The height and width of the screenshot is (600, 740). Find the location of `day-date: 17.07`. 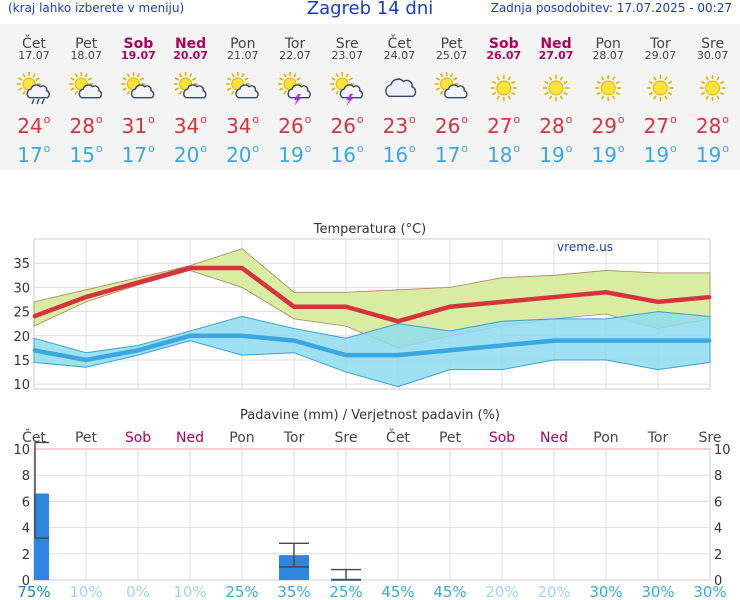

day-date: 17.07 is located at coordinates (34, 55).